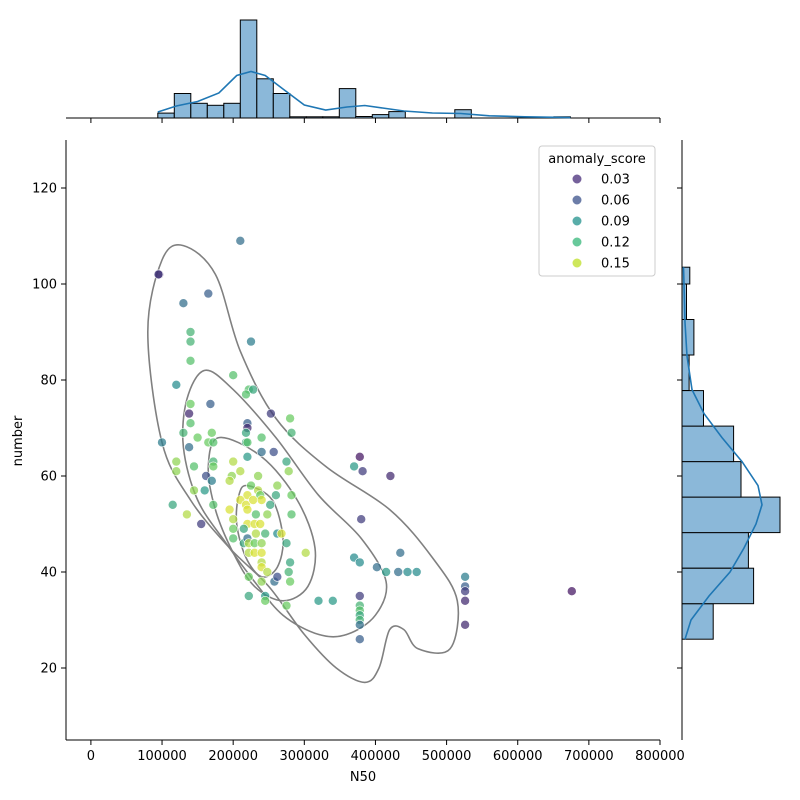 The height and width of the screenshot is (800, 800). Describe the element at coordinates (18, 440) in the screenshot. I see `y-axis-label: number` at that location.